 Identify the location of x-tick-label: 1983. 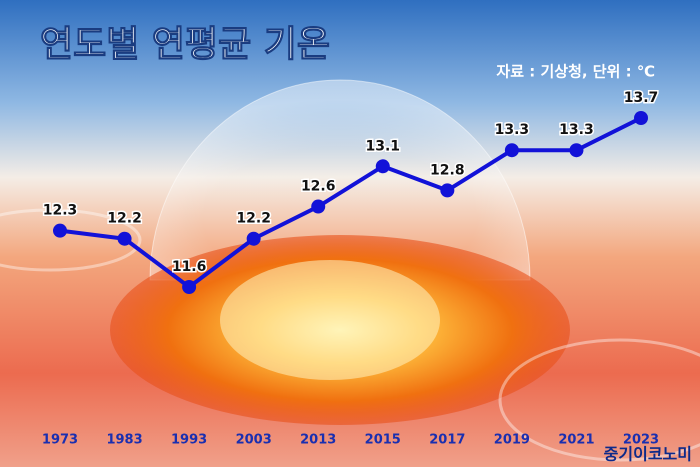
(124, 440).